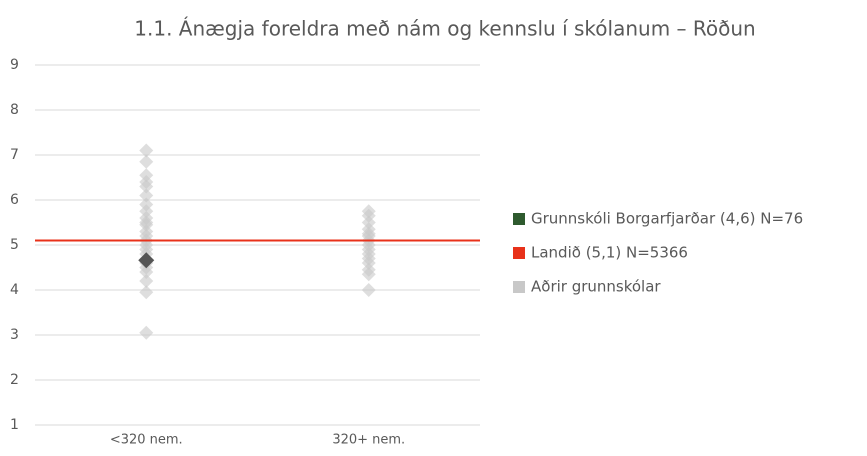 The width and height of the screenshot is (867, 456). I want to click on y-tick-label: 6, so click(14, 200).